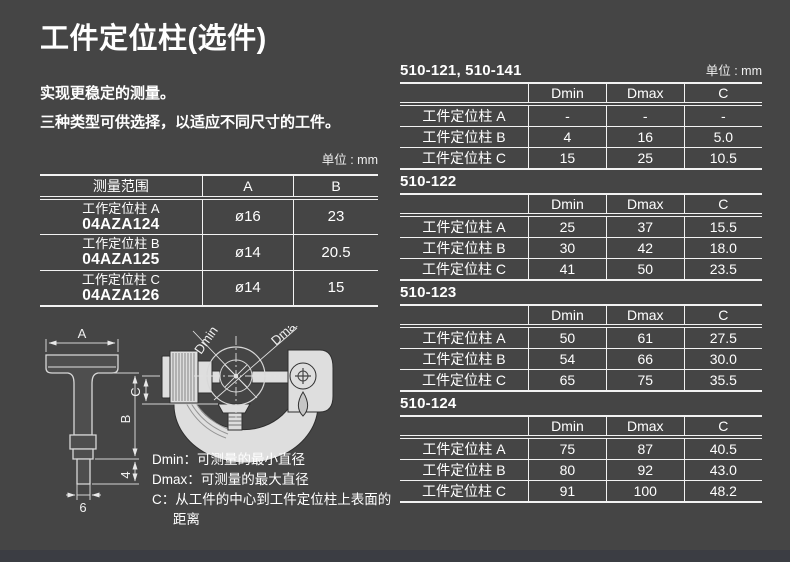 The height and width of the screenshot is (562, 790). I want to click on model-section-510-123: 510-123 Dmin Dmax C 工件定位柱 A 50 61, so click(581, 337).